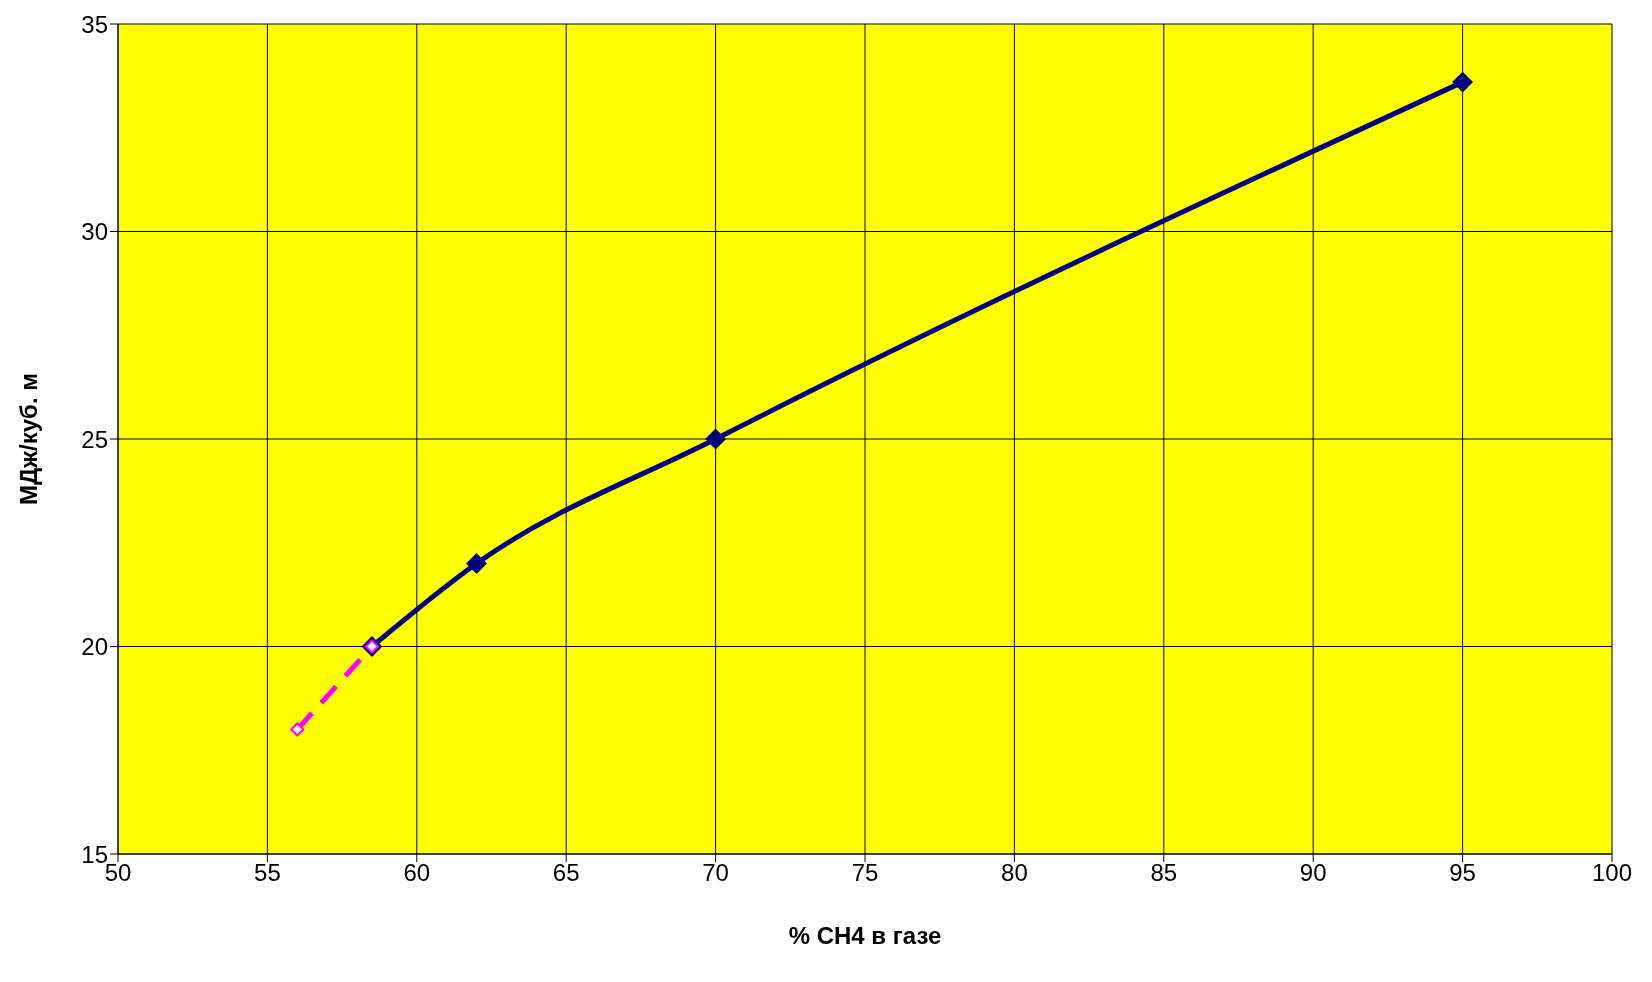 This screenshot has height=982, width=1652. What do you see at coordinates (94, 647) in the screenshot?
I see `y-tick-label: 20` at bounding box center [94, 647].